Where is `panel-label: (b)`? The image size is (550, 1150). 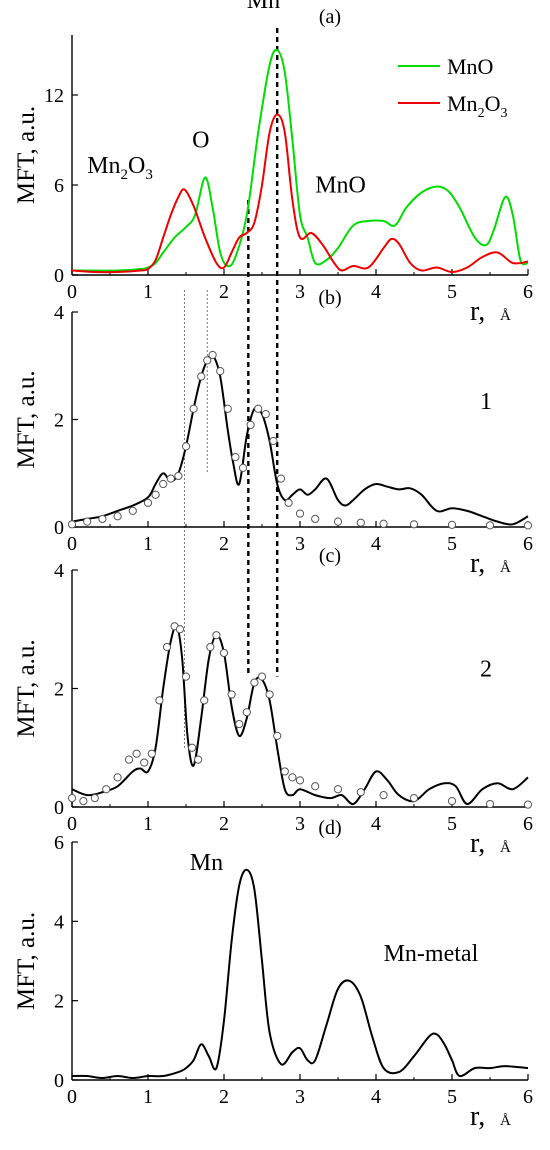 panel-label: (b) is located at coordinates (329, 298).